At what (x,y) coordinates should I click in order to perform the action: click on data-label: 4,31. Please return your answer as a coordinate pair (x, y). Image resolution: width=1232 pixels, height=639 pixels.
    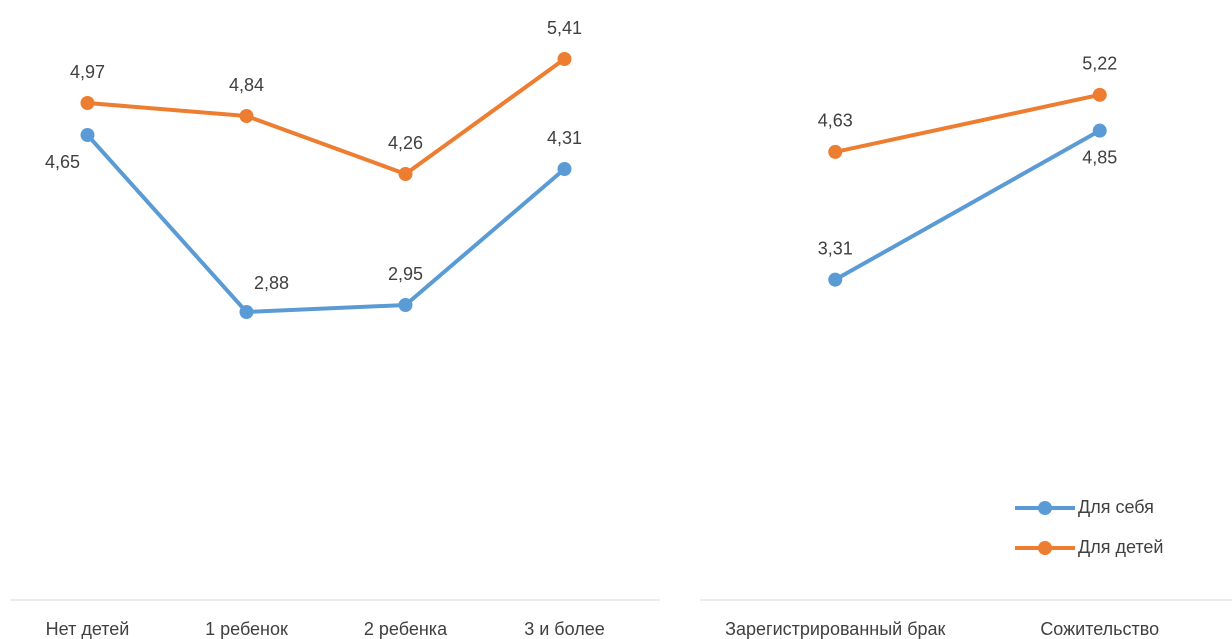
    Looking at the image, I should click on (564, 138).